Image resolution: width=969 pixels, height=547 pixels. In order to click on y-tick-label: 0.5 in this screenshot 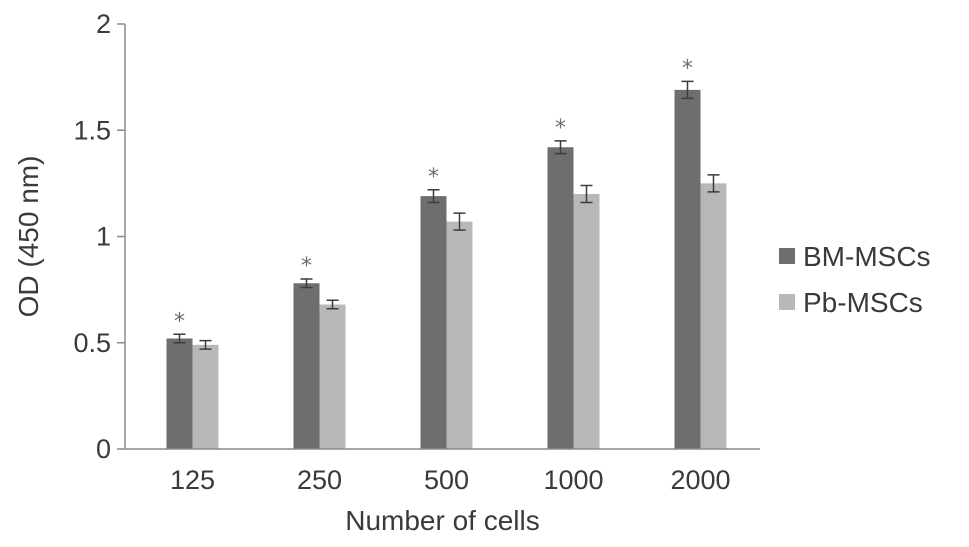, I will do `click(92, 343)`.